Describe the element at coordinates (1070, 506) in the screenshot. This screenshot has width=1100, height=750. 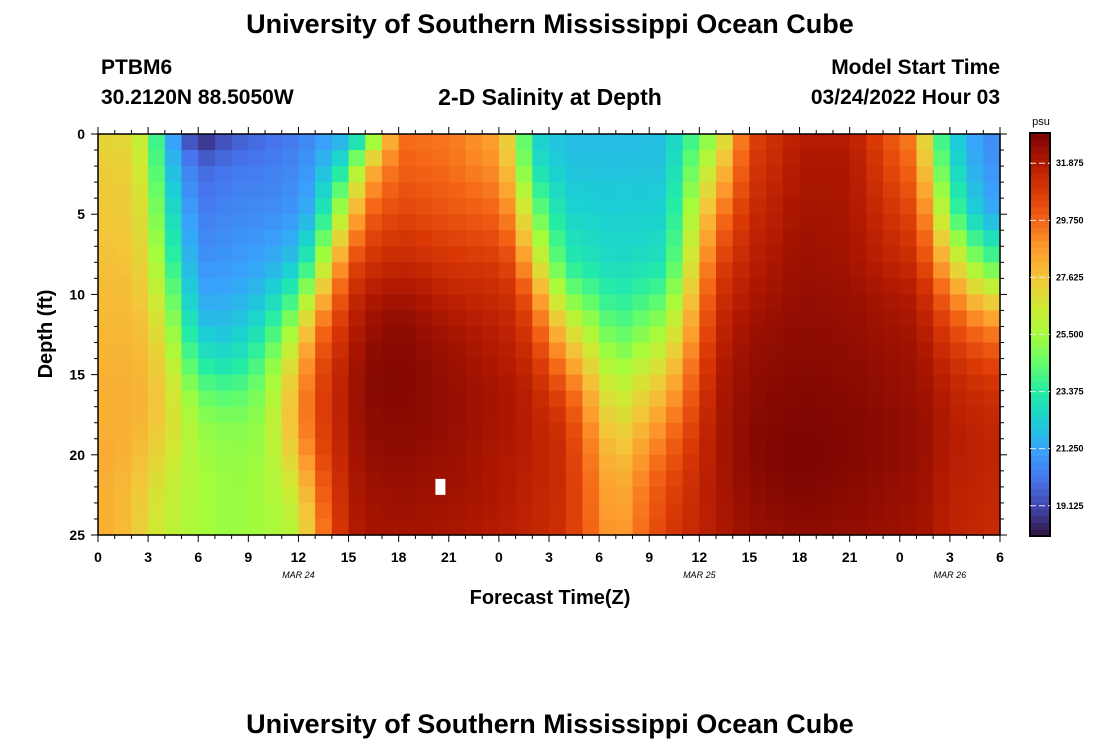
I see `colorbar-tick-label: 19.125` at that location.